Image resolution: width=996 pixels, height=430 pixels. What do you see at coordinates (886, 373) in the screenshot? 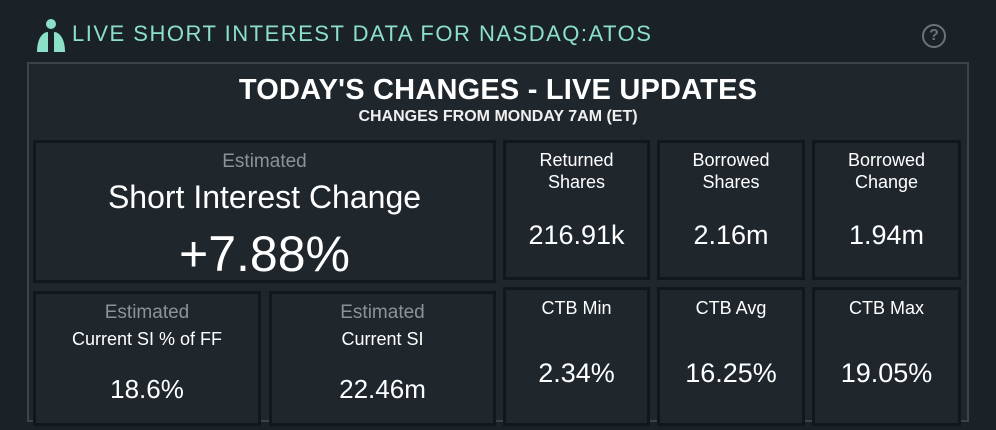
I see `ctb-max-value: 19.05%` at bounding box center [886, 373].